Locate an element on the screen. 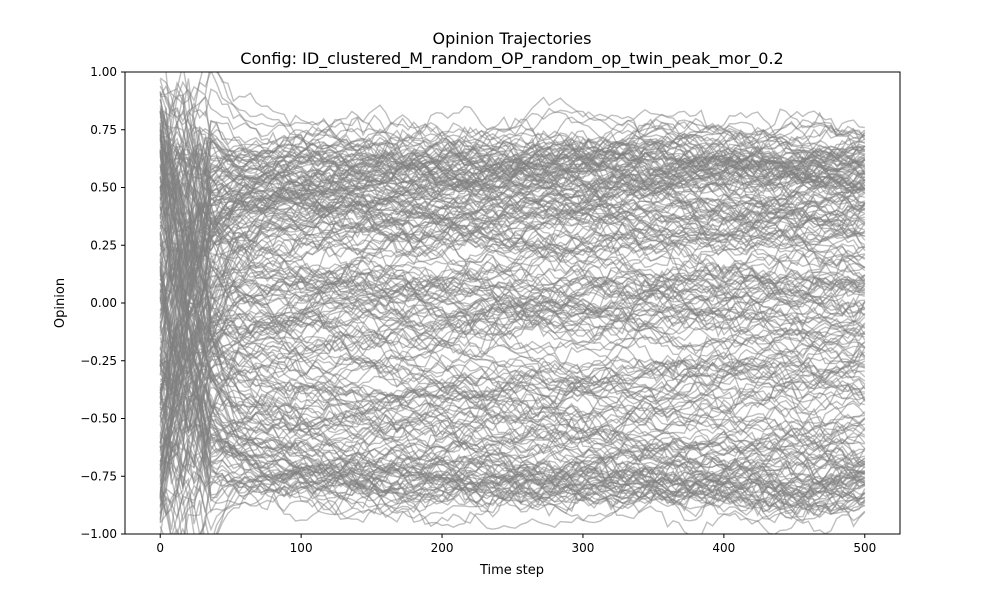 This screenshot has height=600, width=1000. x-axis-label: Time step is located at coordinates (511, 570).